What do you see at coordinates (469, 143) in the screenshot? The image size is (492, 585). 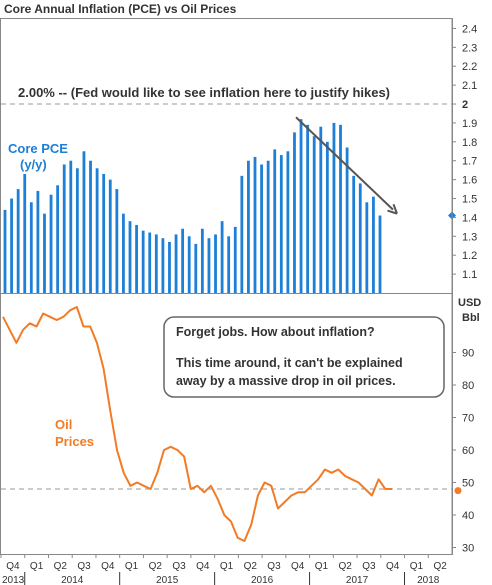 I see `pce-tick-label: 1.8` at bounding box center [469, 143].